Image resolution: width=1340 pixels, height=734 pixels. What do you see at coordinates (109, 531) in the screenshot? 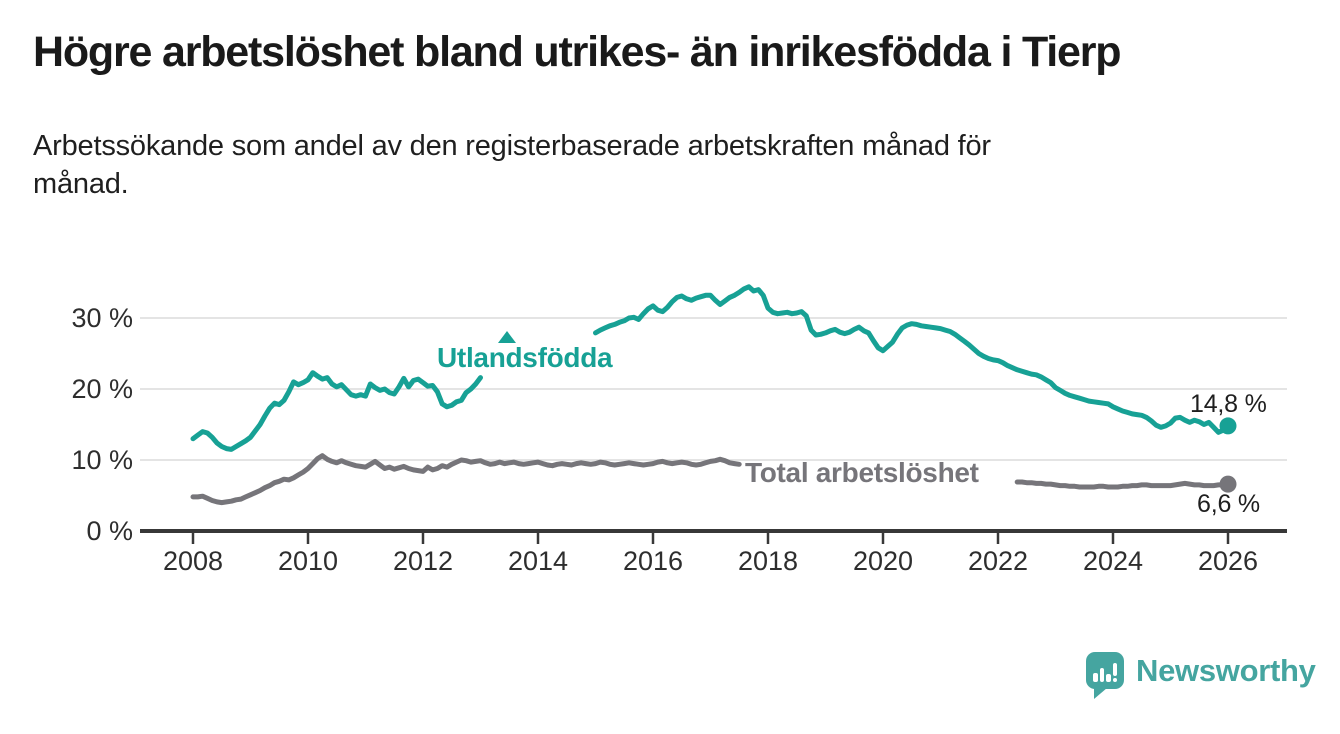
I see `svg-text: 0 %` at bounding box center [109, 531].